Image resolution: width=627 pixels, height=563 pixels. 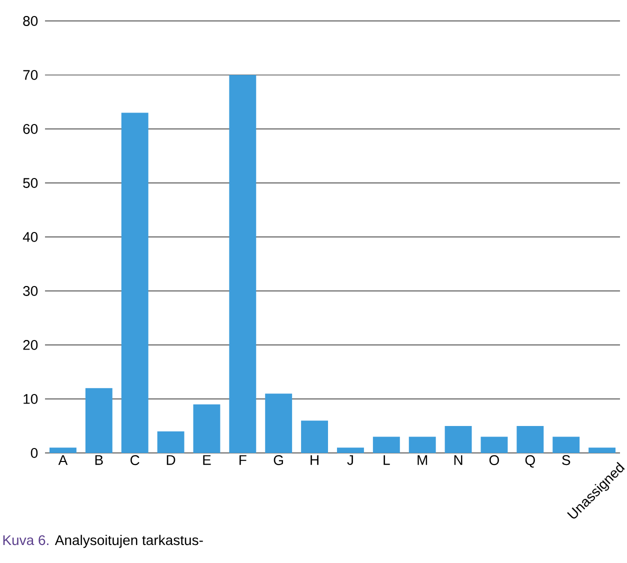 I want to click on x-tick-label: L, so click(x=387, y=460).